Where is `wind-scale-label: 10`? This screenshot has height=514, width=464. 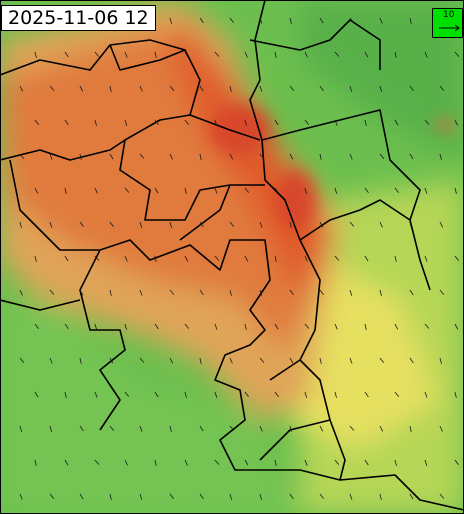
wind-scale-label: 10 is located at coordinates (449, 15).